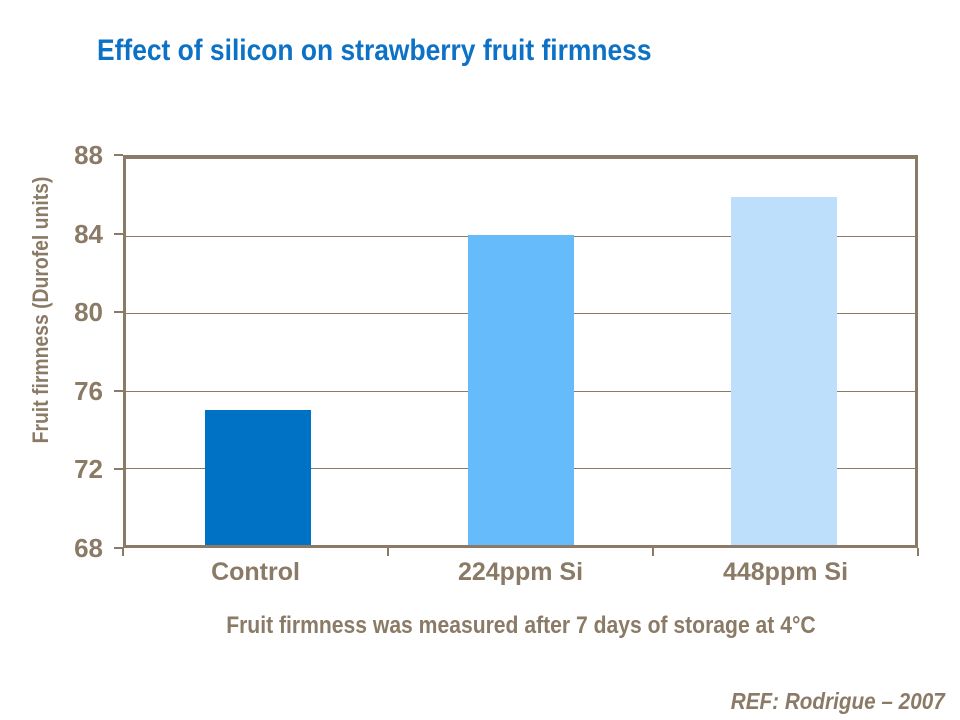 The height and width of the screenshot is (720, 960). I want to click on ytick-label-84: 84, so click(88, 233).